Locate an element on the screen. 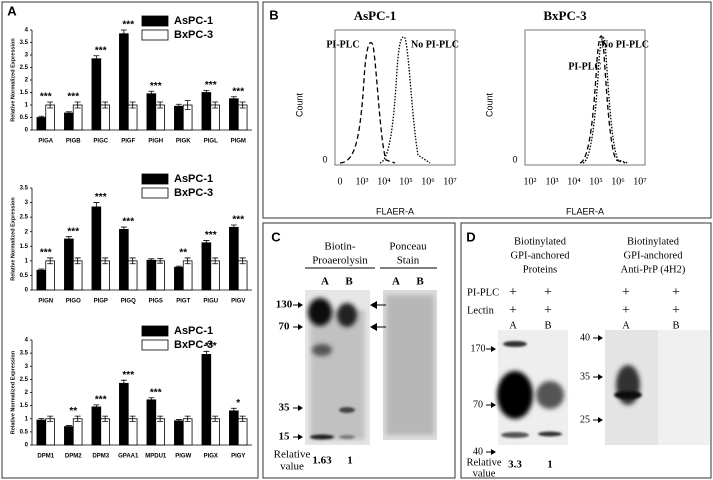 This screenshot has height=480, width=713. x-tick-label: 0 is located at coordinates (340, 181).